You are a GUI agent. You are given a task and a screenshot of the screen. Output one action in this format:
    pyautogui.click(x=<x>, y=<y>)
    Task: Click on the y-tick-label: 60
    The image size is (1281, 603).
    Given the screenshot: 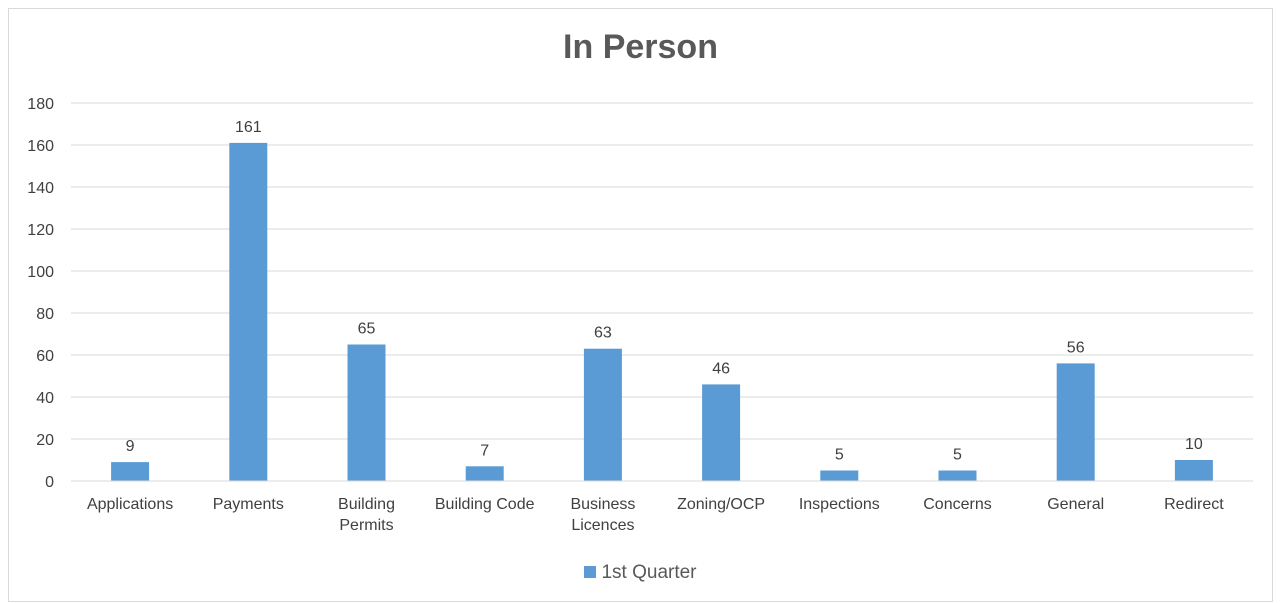 What is the action you would take?
    pyautogui.click(x=45, y=356)
    